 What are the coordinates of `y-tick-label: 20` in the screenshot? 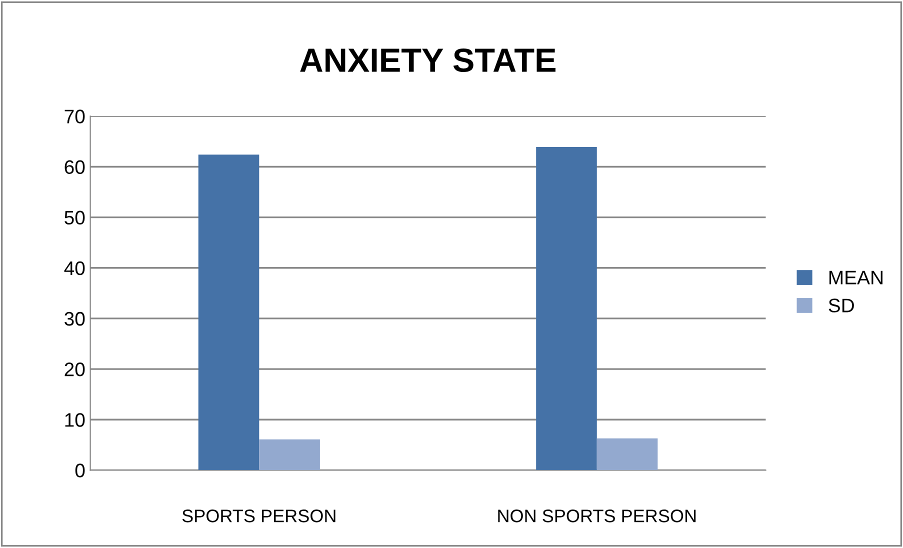 It's located at (74, 369).